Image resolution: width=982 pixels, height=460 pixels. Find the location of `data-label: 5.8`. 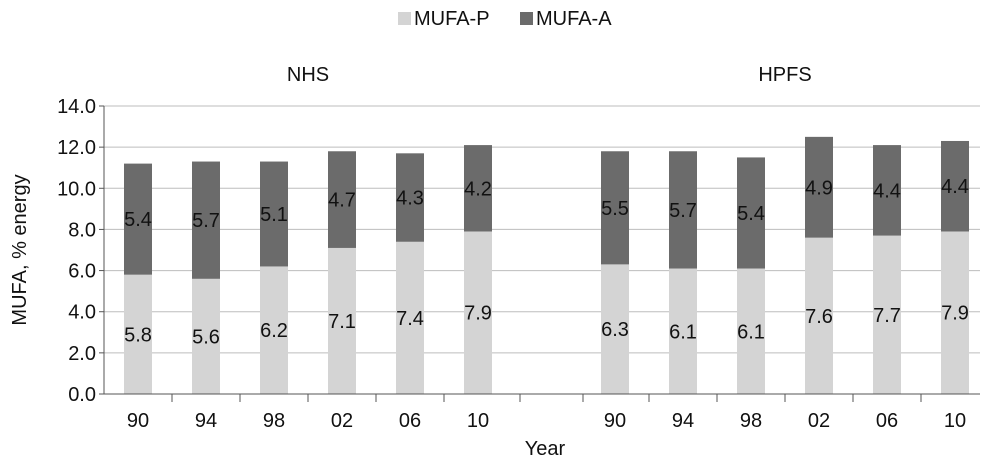

data-label: 5.8 is located at coordinates (138, 335).